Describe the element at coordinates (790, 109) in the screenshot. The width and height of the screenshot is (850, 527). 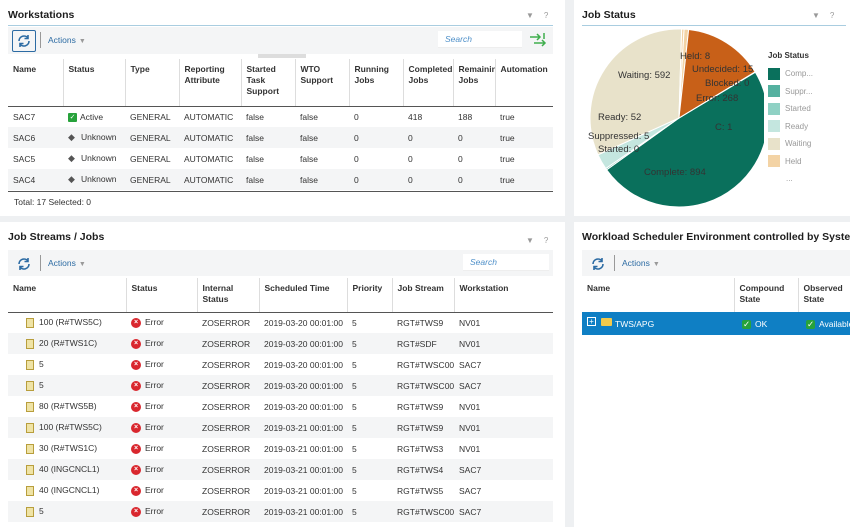
I see `legend-item: Started` at that location.